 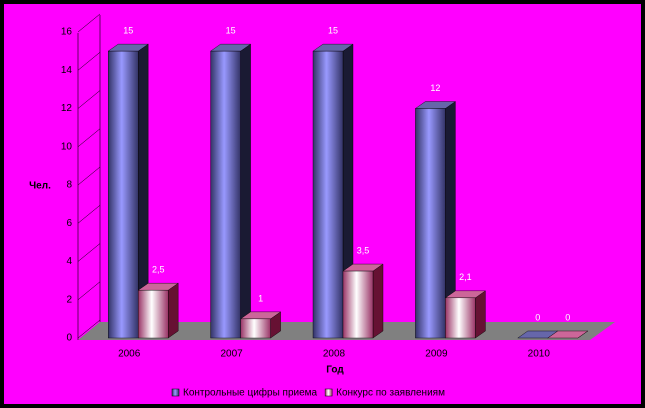 What do you see at coordinates (335, 370) in the screenshot?
I see `x-axis-label: Год` at bounding box center [335, 370].